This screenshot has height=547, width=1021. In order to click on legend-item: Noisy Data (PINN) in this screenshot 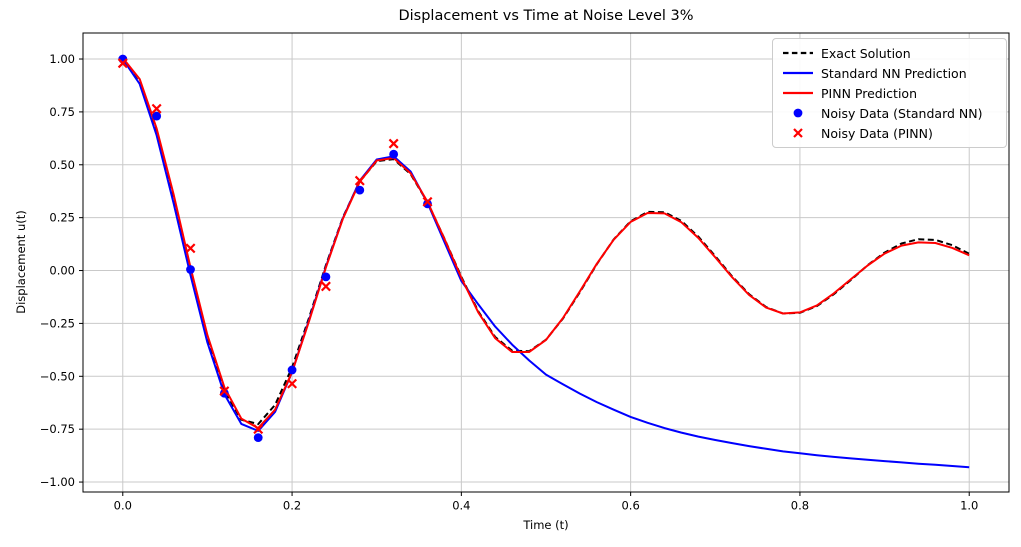, I will do `click(890, 133)`.